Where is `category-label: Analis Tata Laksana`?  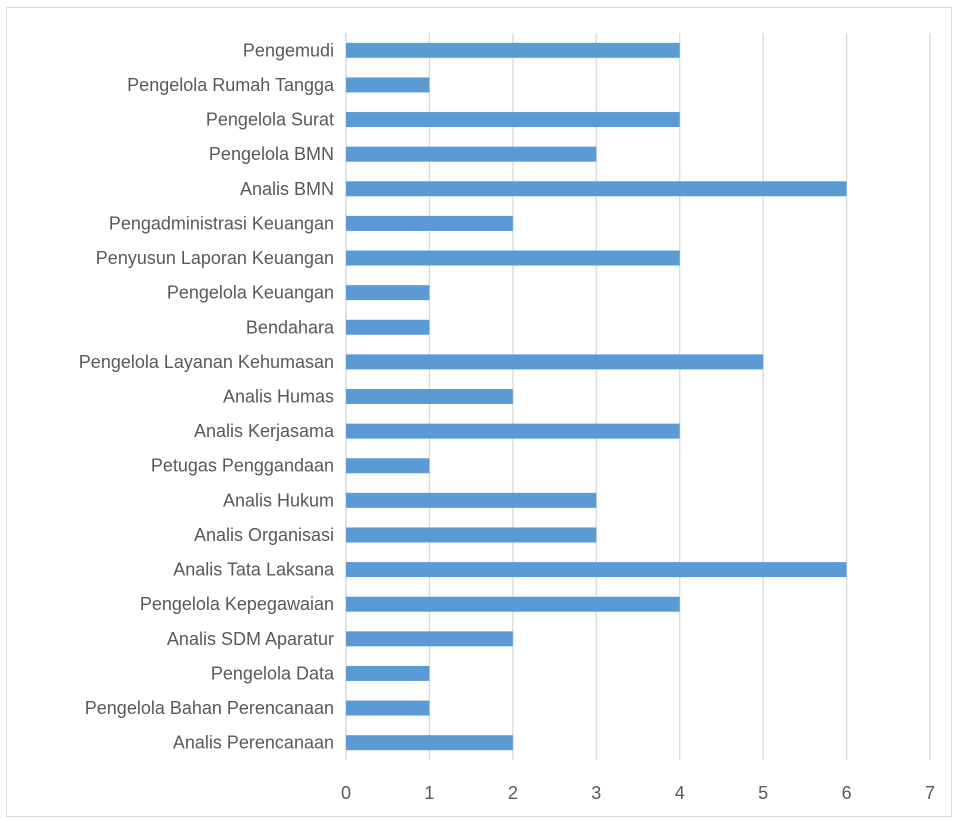 category-label: Analis Tata Laksana is located at coordinates (254, 570).